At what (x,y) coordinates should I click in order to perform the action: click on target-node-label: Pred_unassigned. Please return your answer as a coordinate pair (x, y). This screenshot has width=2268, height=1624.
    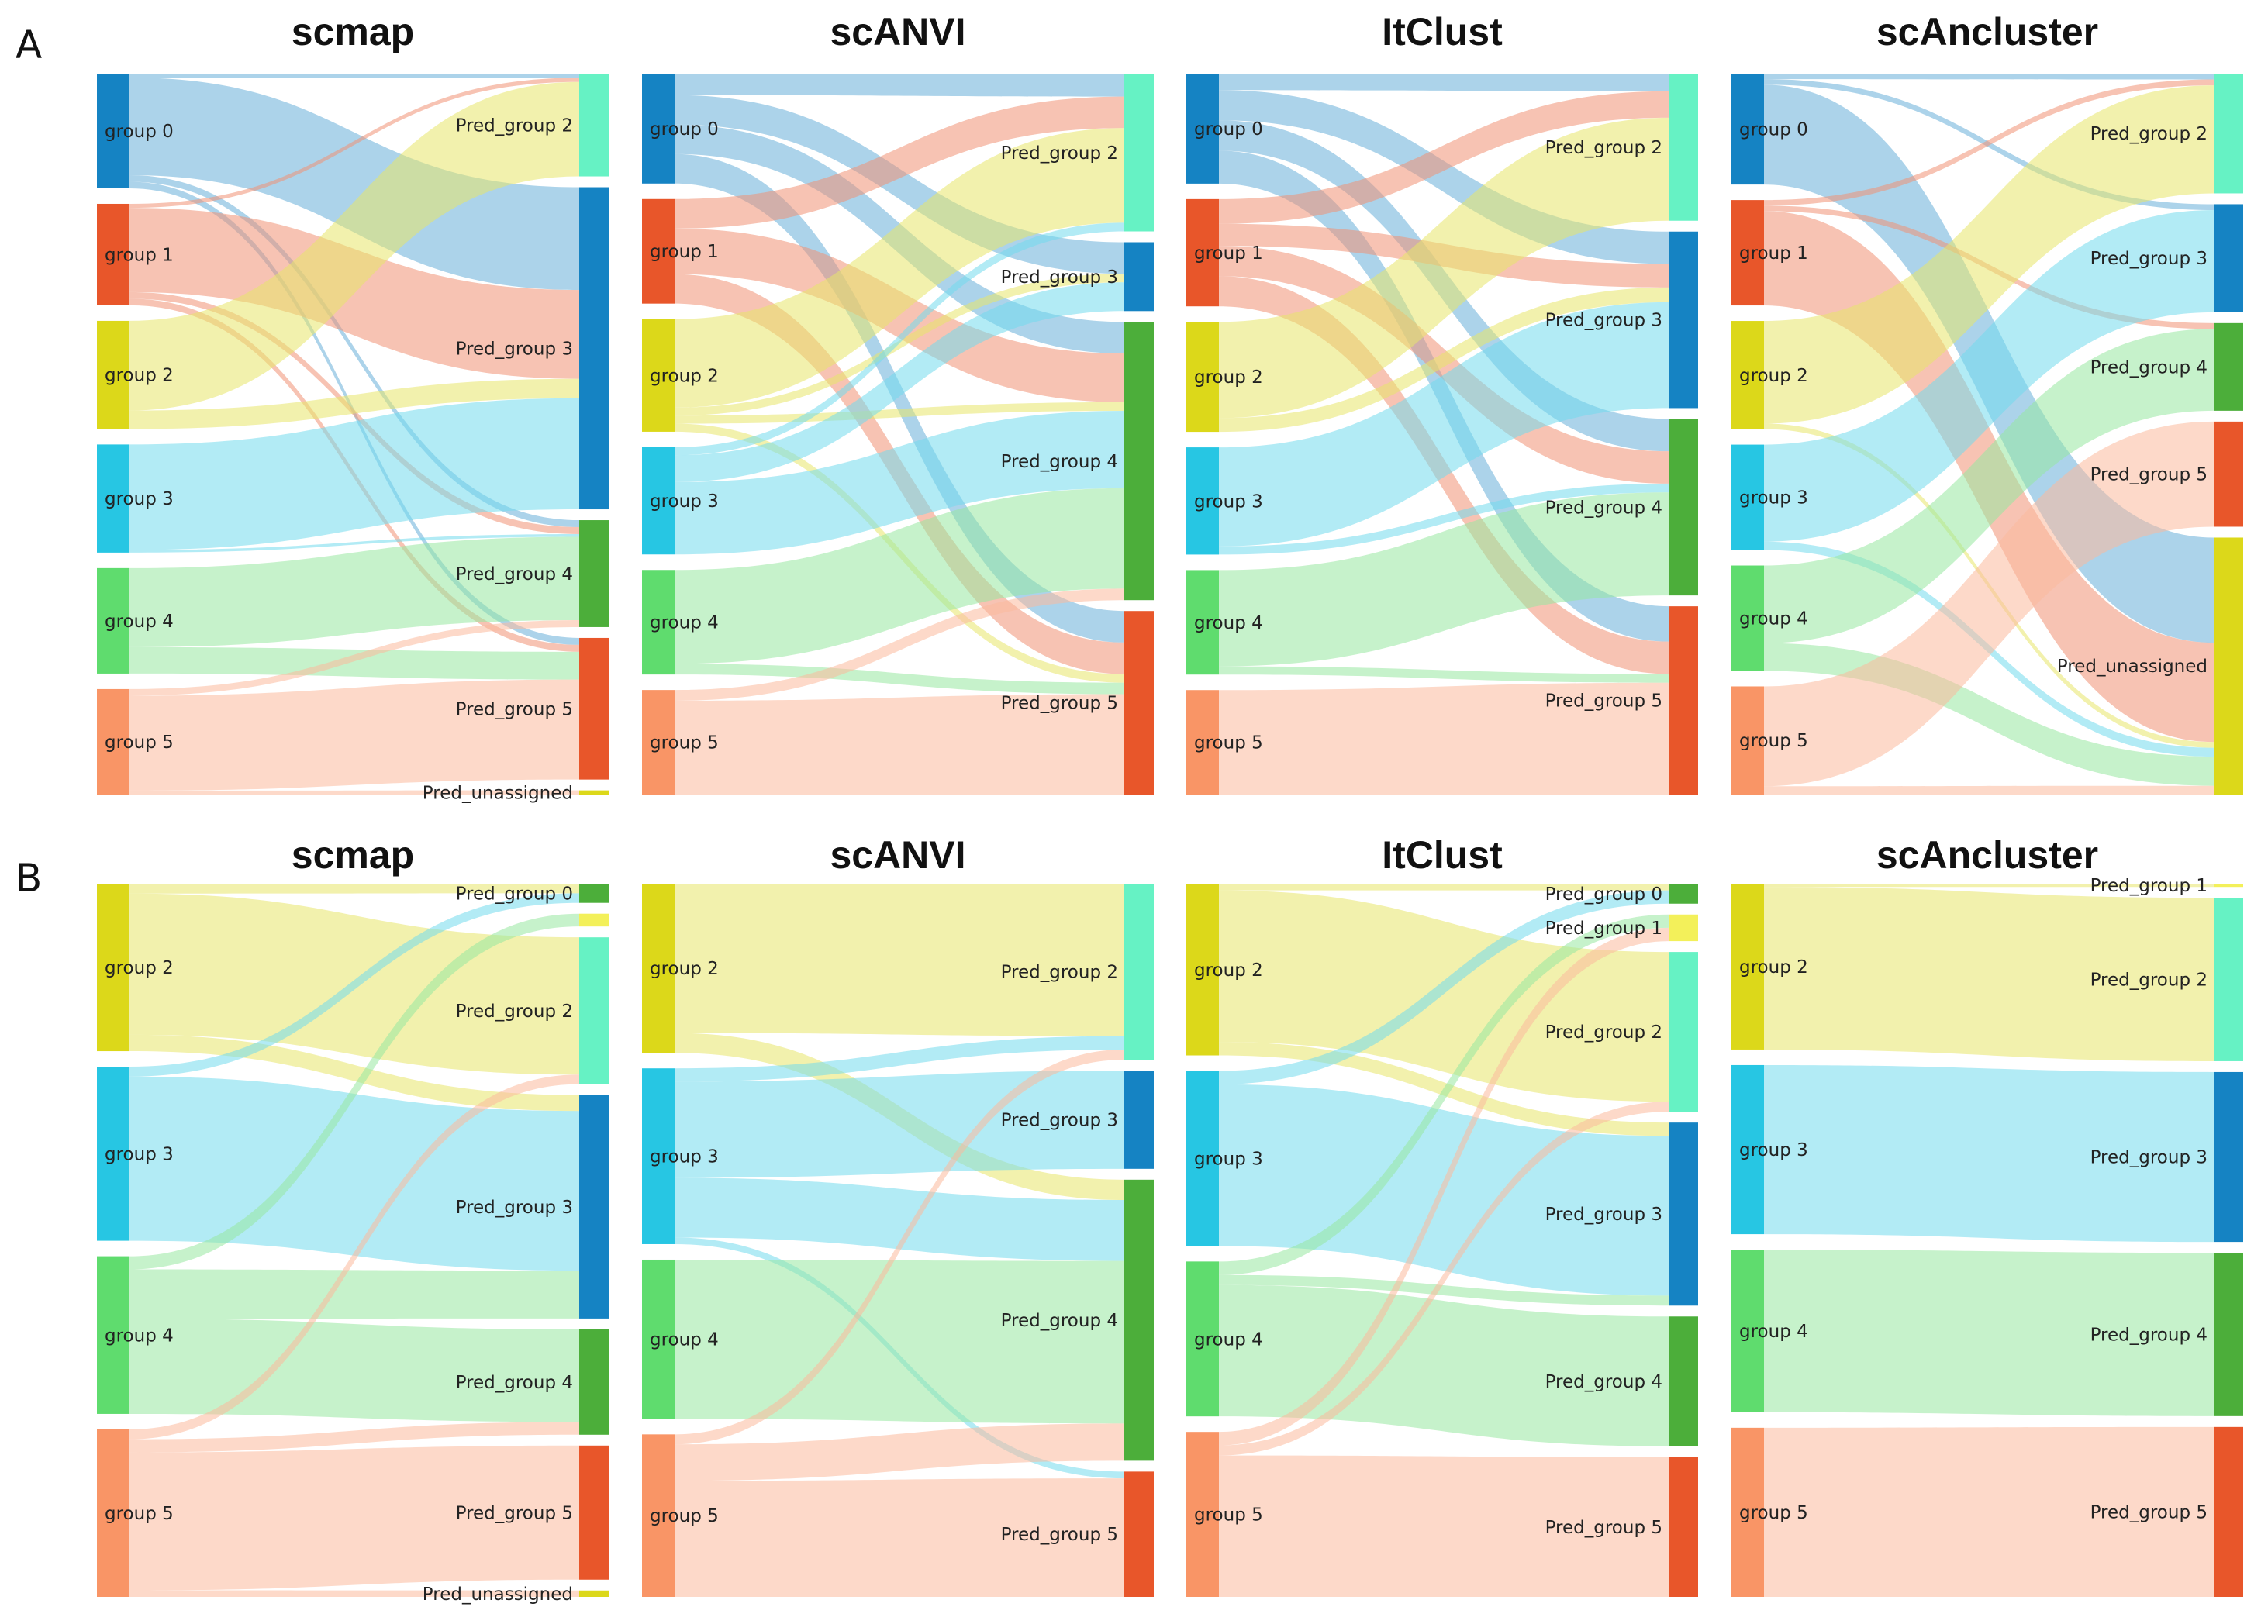
    Looking at the image, I should click on (498, 1595).